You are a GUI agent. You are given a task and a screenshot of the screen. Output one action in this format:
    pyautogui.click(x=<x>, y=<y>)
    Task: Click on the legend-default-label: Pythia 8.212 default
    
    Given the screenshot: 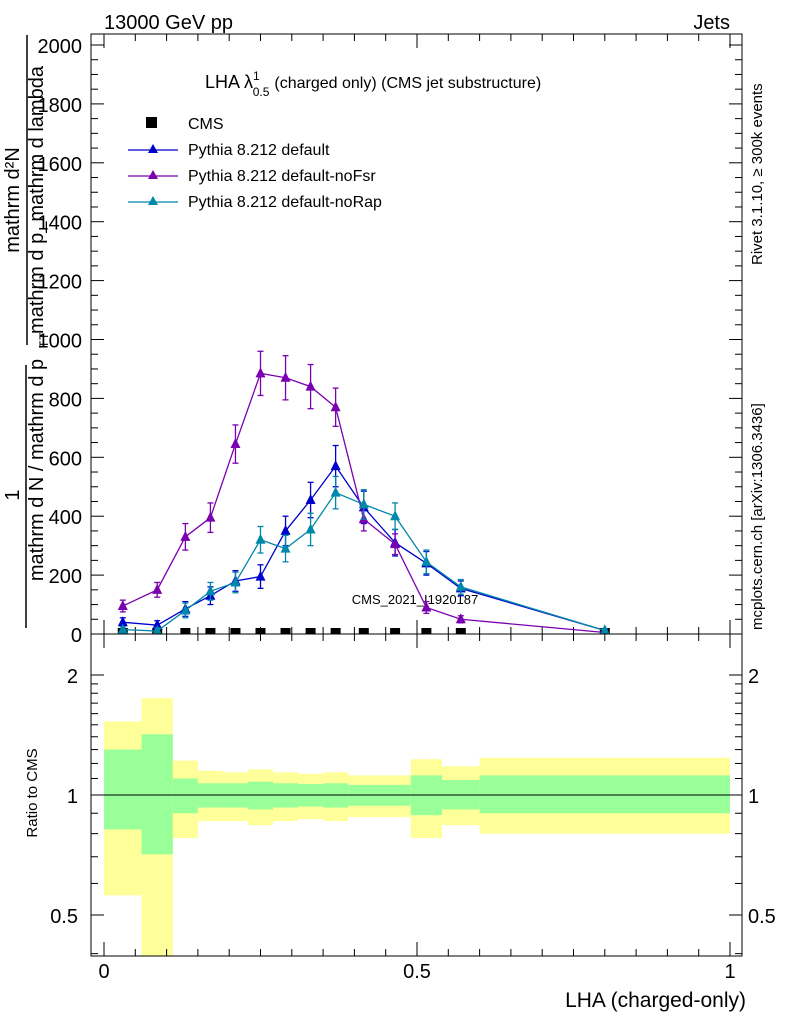 What is the action you would take?
    pyautogui.click(x=259, y=150)
    